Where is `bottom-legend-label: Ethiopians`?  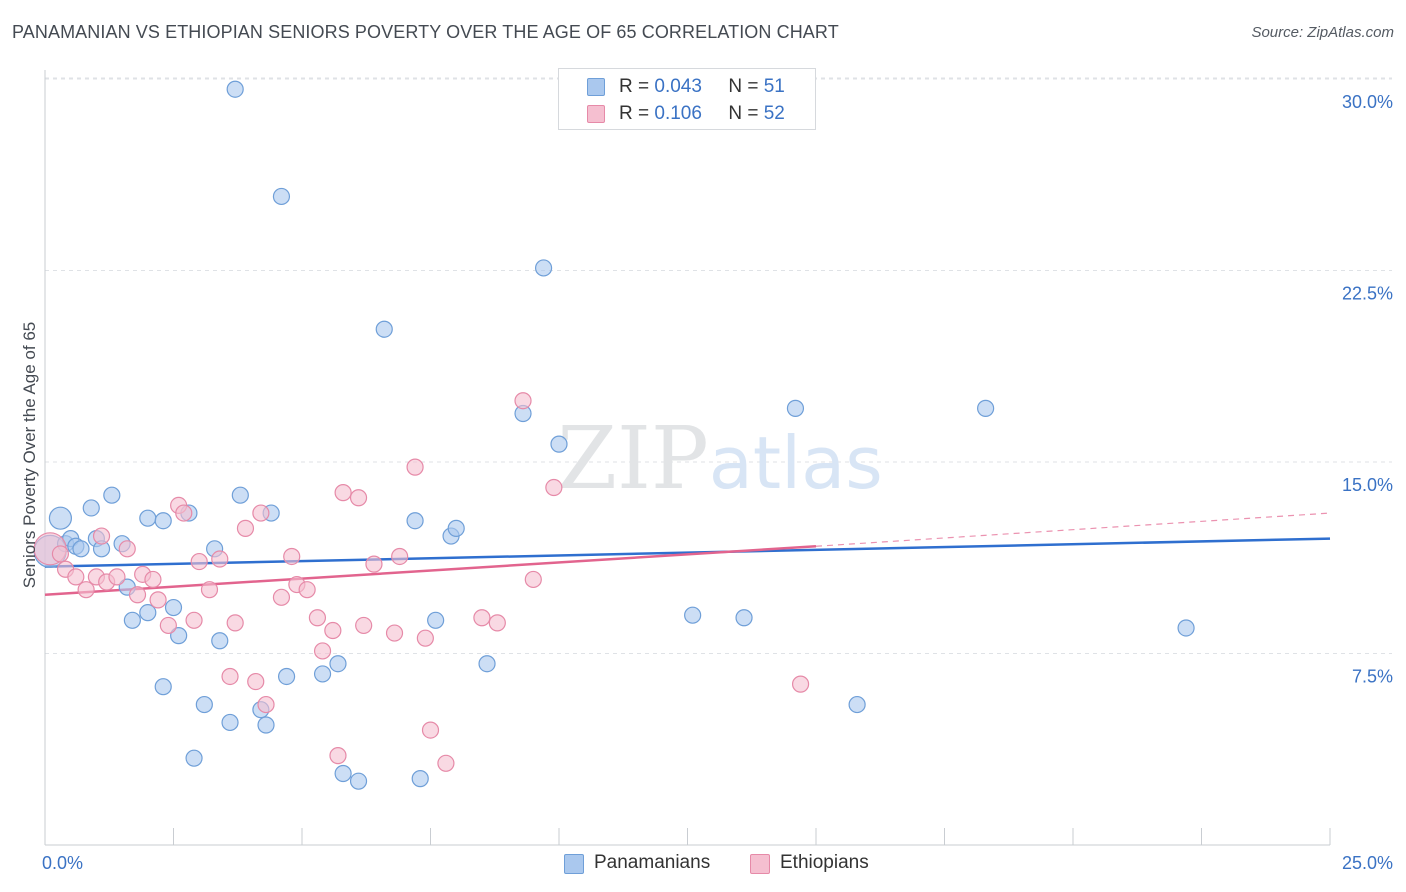 bottom-legend-label: Ethiopians is located at coordinates (824, 862).